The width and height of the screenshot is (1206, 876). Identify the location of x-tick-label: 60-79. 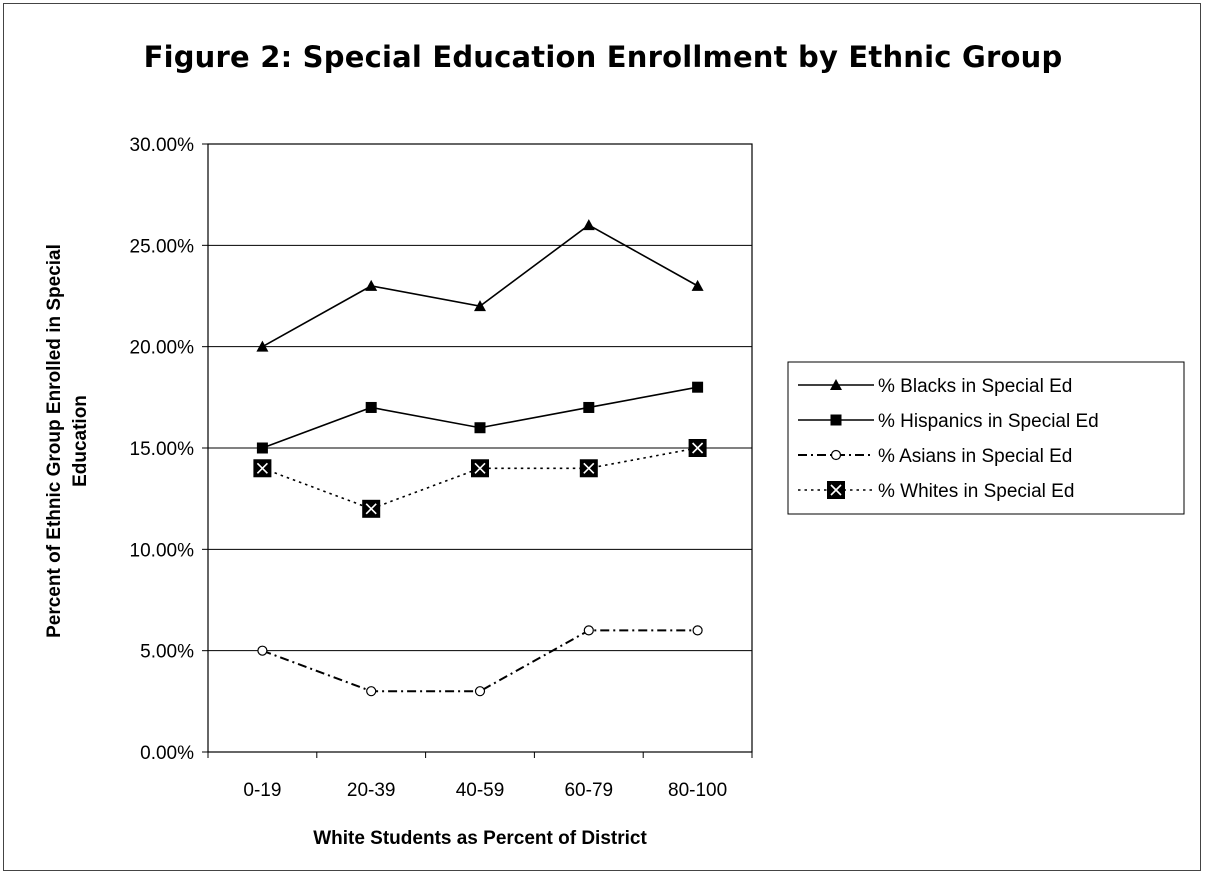
(588, 790).